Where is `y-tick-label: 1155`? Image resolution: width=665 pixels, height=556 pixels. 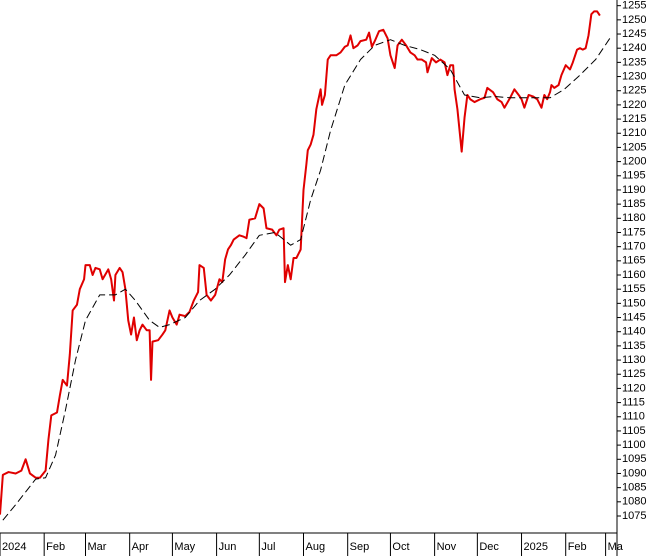
y-tick-label: 1155 is located at coordinates (634, 289).